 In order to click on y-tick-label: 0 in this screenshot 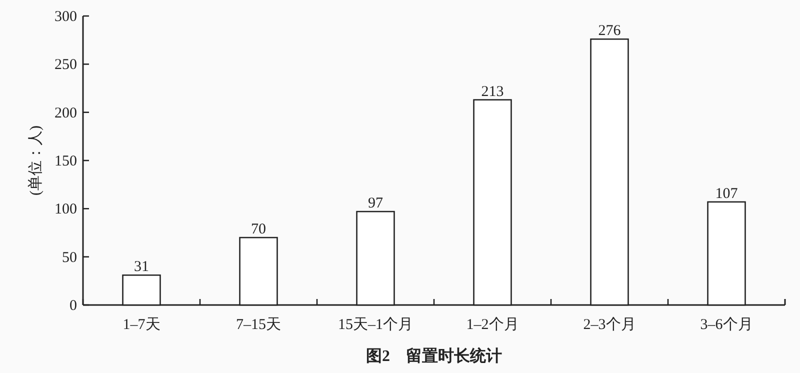, I will do `click(73, 306)`.